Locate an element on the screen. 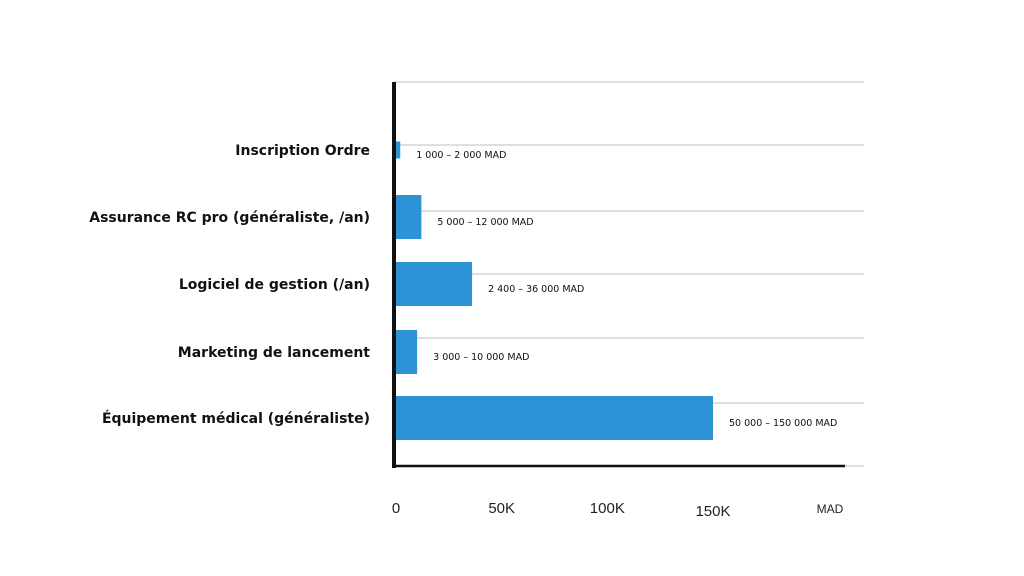 The height and width of the screenshot is (576, 1024). category-label: Marketing de lancement is located at coordinates (274, 353).